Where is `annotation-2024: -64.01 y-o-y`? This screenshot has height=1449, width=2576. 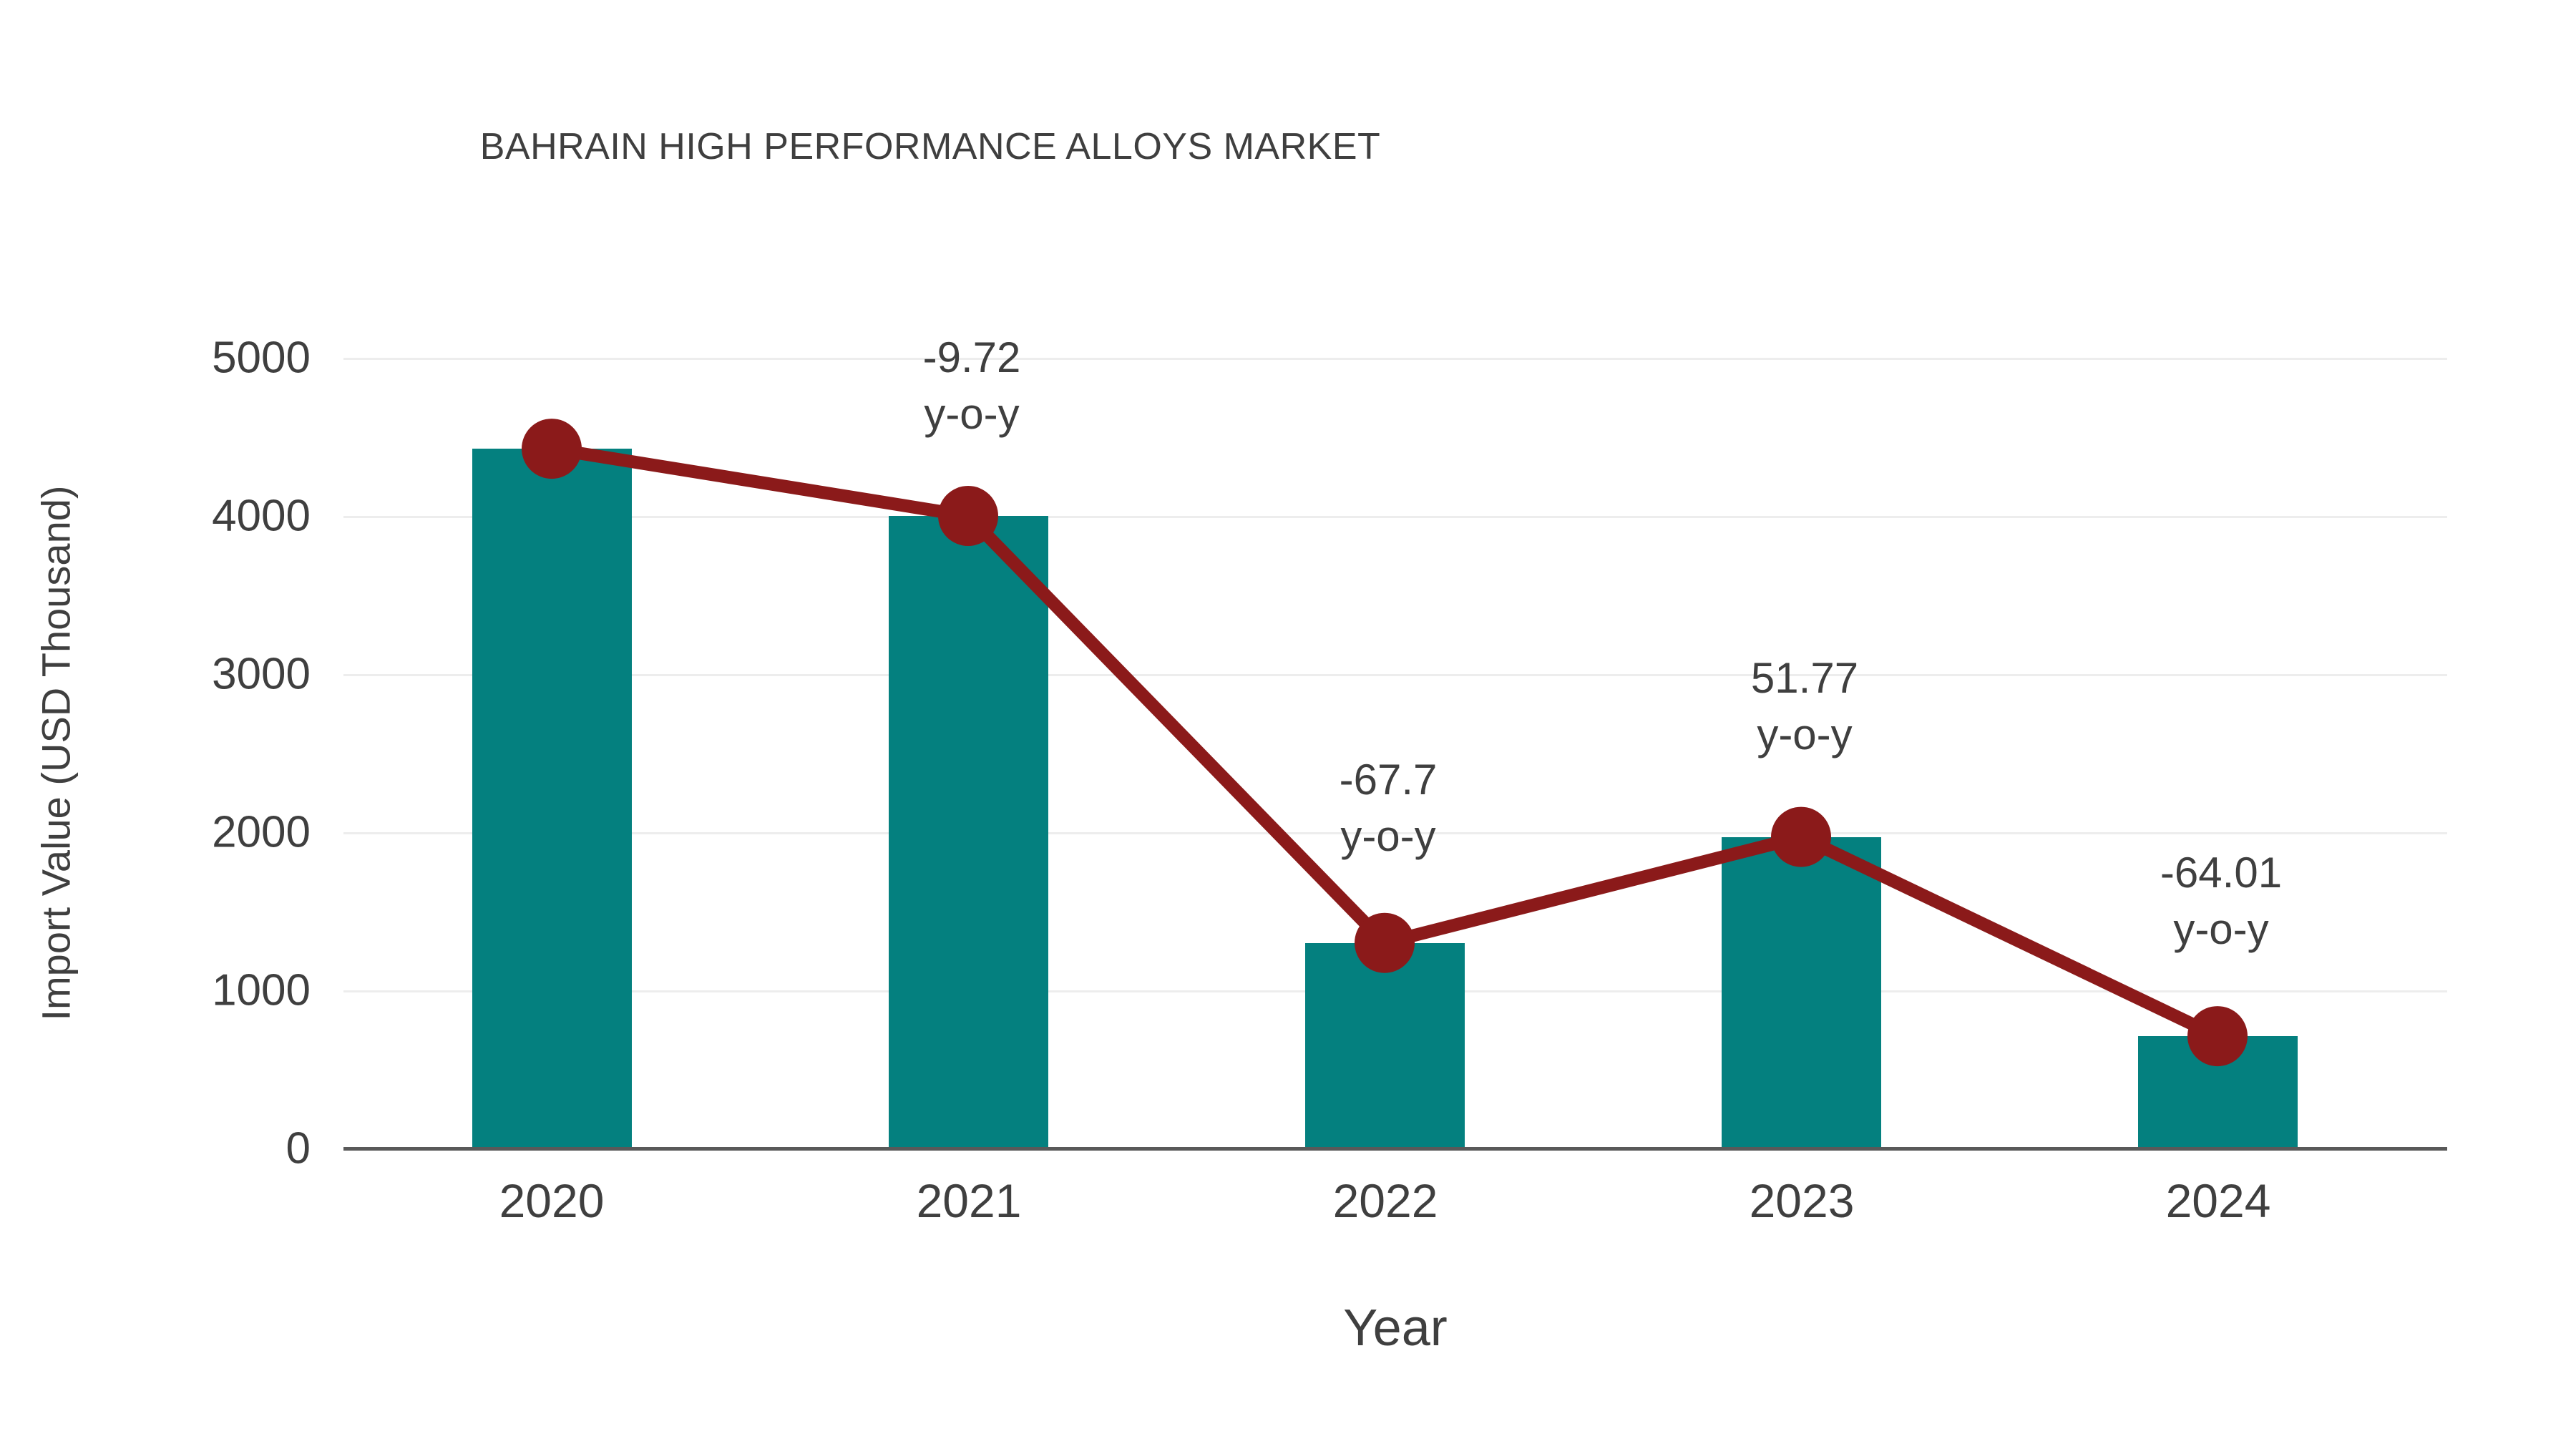 annotation-2024: -64.01 y-o-y is located at coordinates (2221, 900).